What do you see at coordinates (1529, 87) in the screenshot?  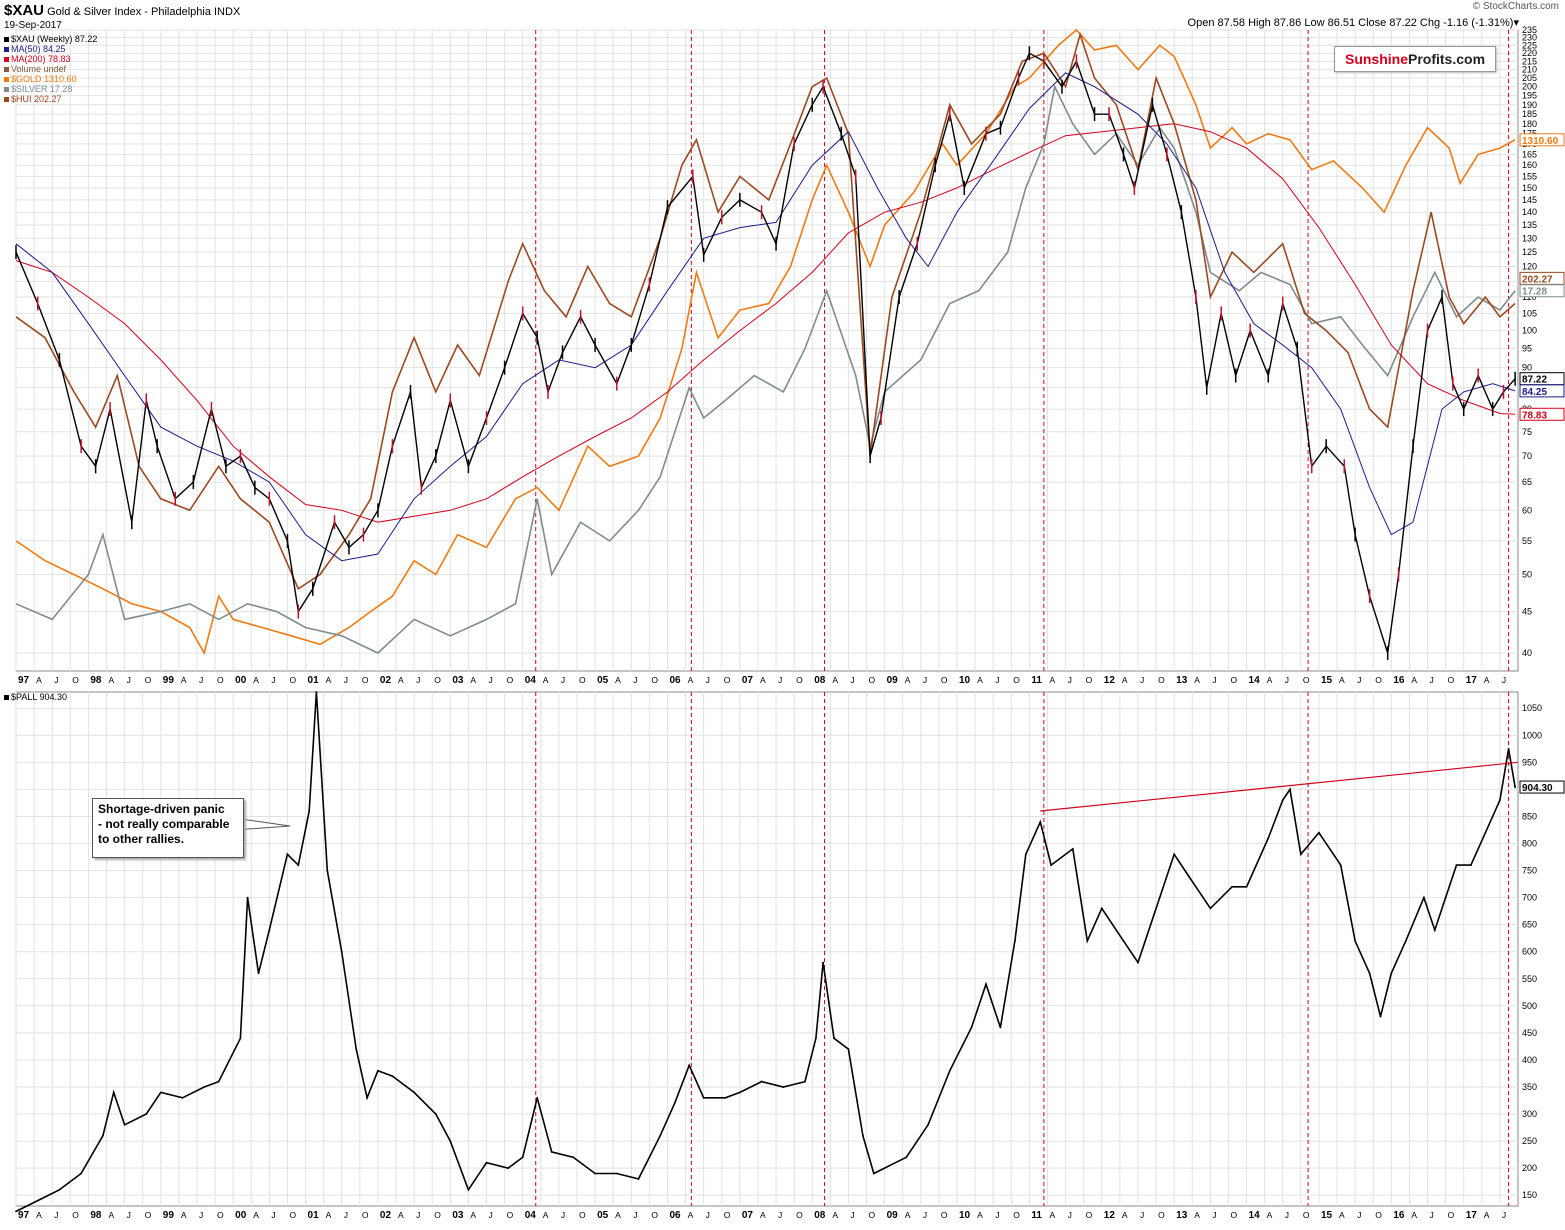 I see `y-tick-label-top: 200` at bounding box center [1529, 87].